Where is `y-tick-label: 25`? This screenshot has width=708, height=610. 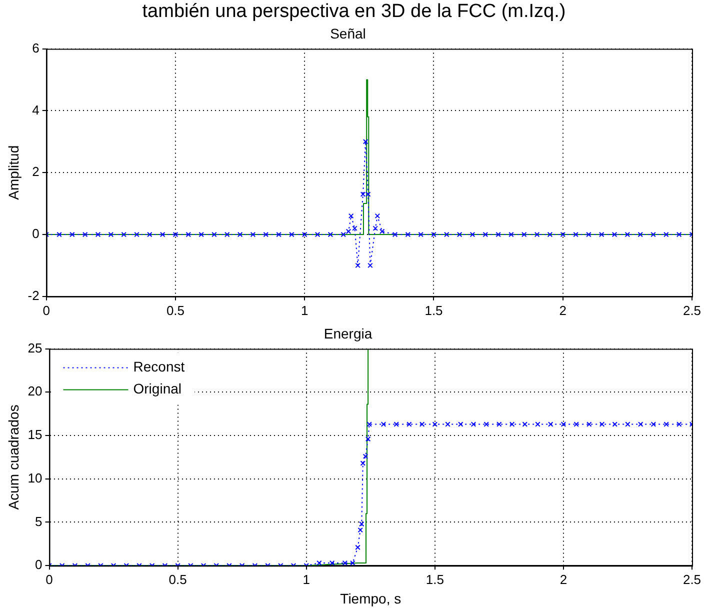
y-tick-label: 25 is located at coordinates (35, 348).